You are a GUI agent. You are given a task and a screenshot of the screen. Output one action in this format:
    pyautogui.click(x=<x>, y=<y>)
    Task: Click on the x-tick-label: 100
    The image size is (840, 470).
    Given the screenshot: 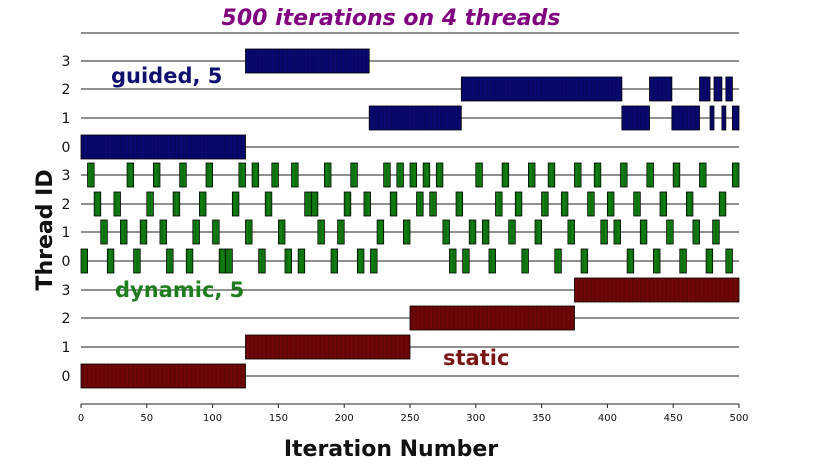 What is the action you would take?
    pyautogui.click(x=212, y=418)
    